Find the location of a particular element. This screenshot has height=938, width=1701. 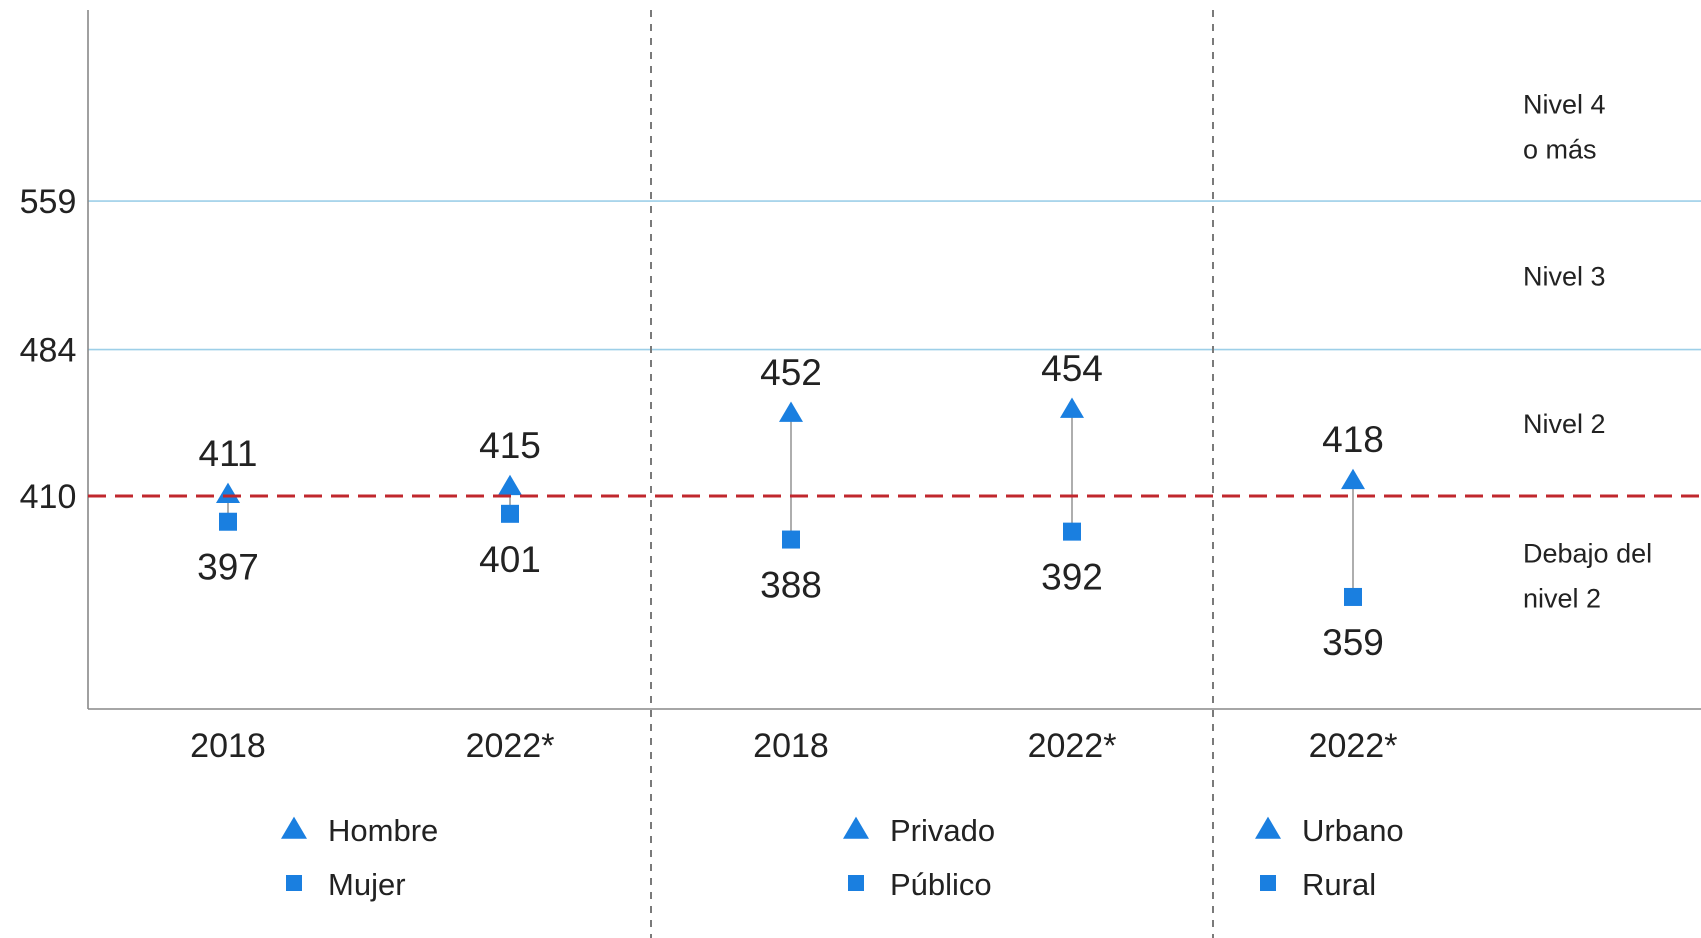

level-band-label: Nivel 4 is located at coordinates (1564, 104).